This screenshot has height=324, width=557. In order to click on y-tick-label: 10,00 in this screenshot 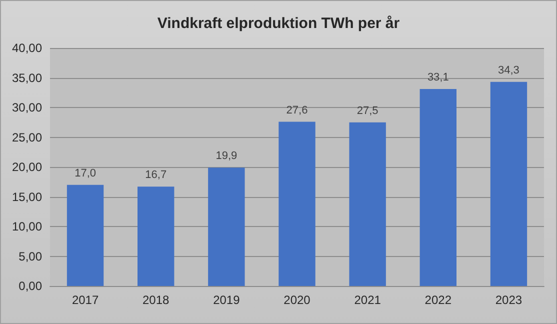, I will do `click(27, 227)`.